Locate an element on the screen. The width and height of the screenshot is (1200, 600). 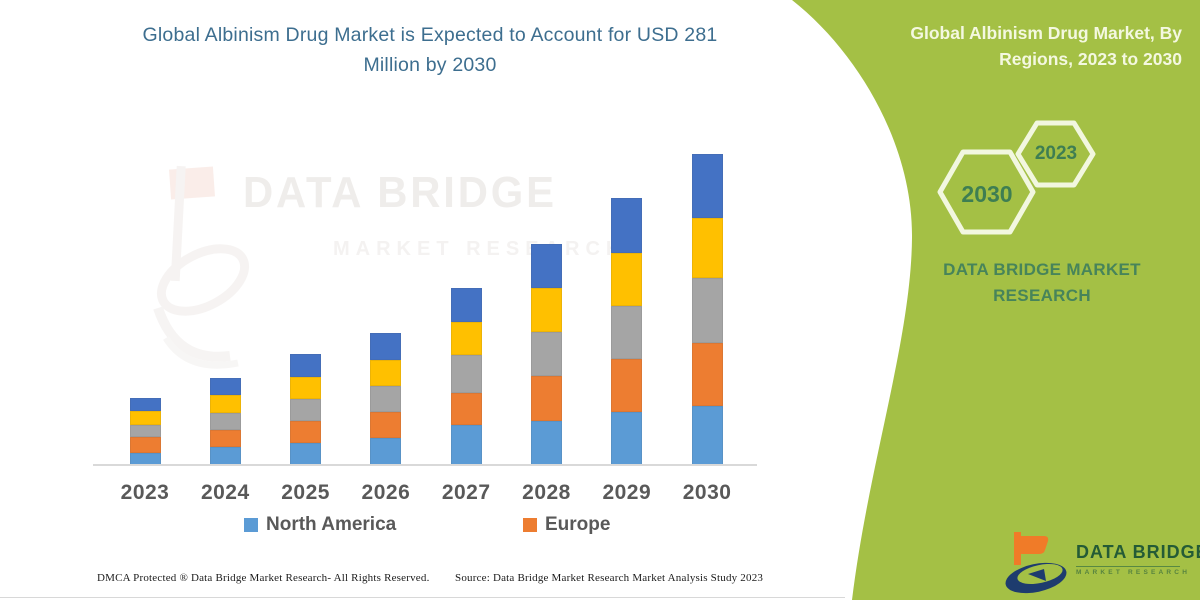
stacked-bar-2026 is located at coordinates (386, 399).